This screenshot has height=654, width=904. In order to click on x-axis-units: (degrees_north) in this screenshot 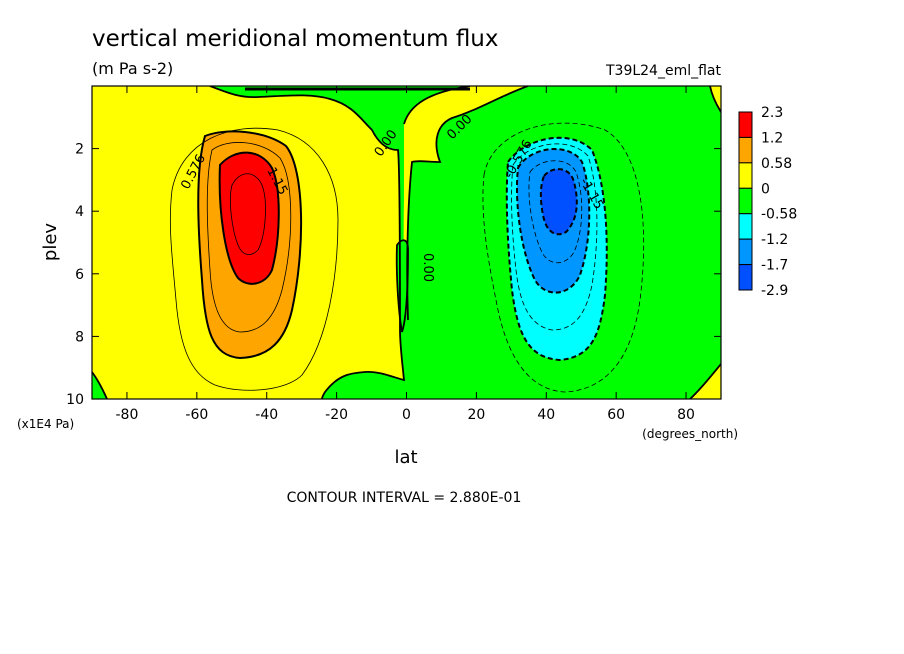, I will do `click(690, 434)`.